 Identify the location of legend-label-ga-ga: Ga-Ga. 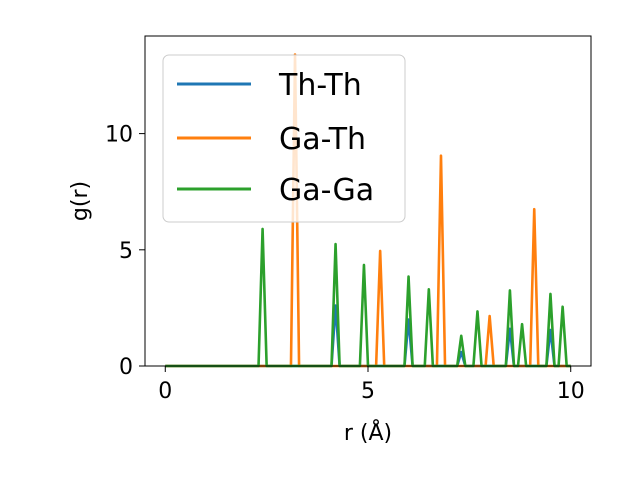
(326, 190).